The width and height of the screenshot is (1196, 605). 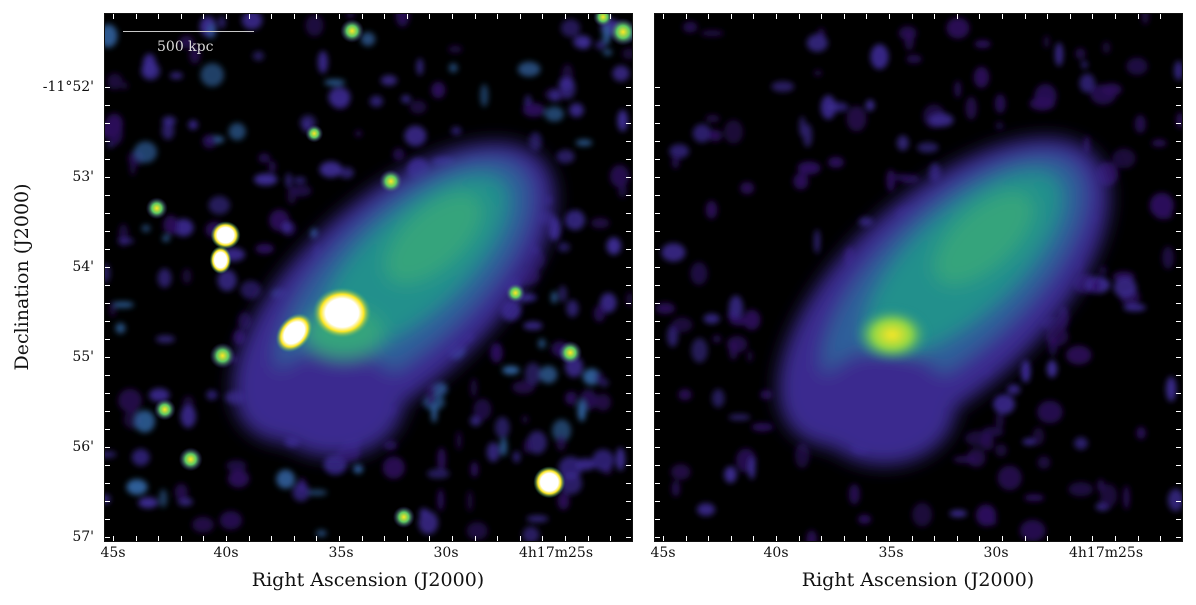 I want to click on bright-source, so click(x=225, y=235).